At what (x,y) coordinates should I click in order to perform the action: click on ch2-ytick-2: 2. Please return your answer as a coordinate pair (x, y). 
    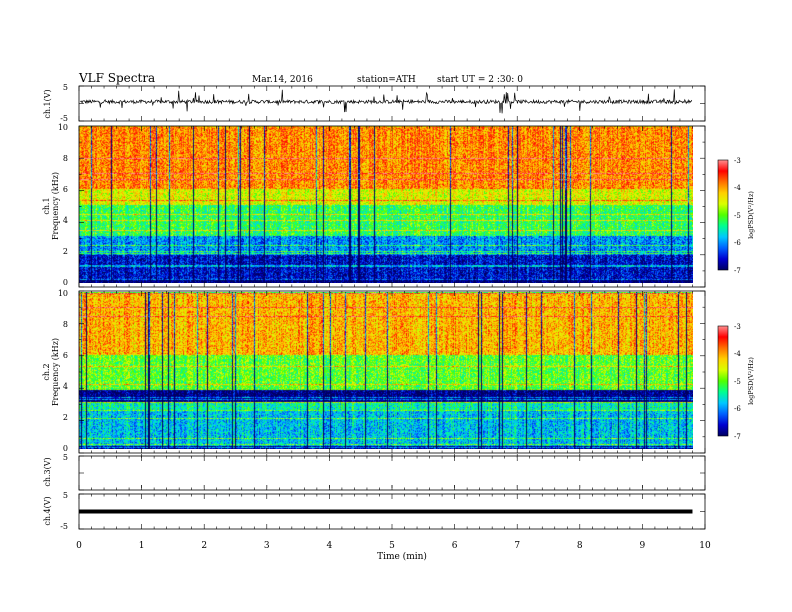
    Looking at the image, I should click on (65, 417).